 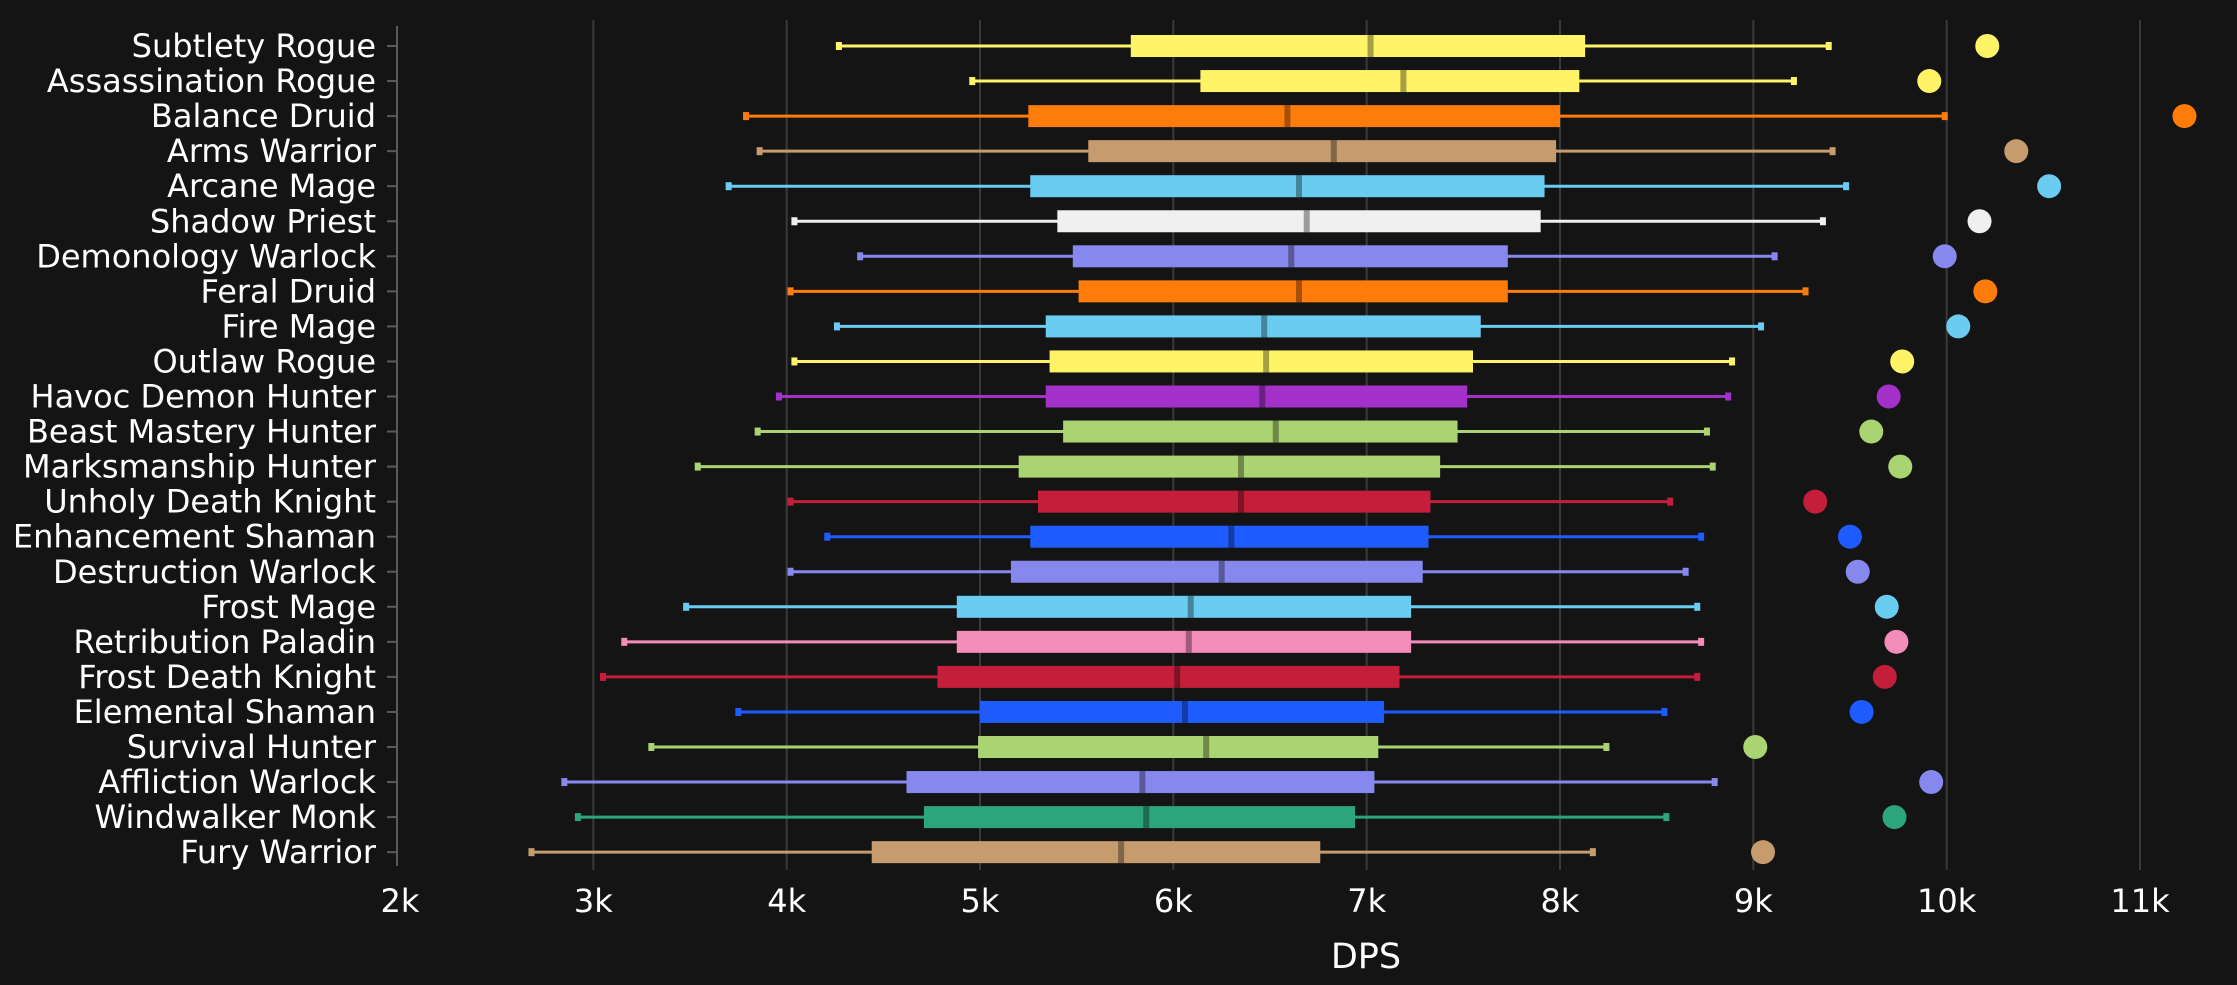 What do you see at coordinates (263, 116) in the screenshot?
I see `category-label: Balance Druid` at bounding box center [263, 116].